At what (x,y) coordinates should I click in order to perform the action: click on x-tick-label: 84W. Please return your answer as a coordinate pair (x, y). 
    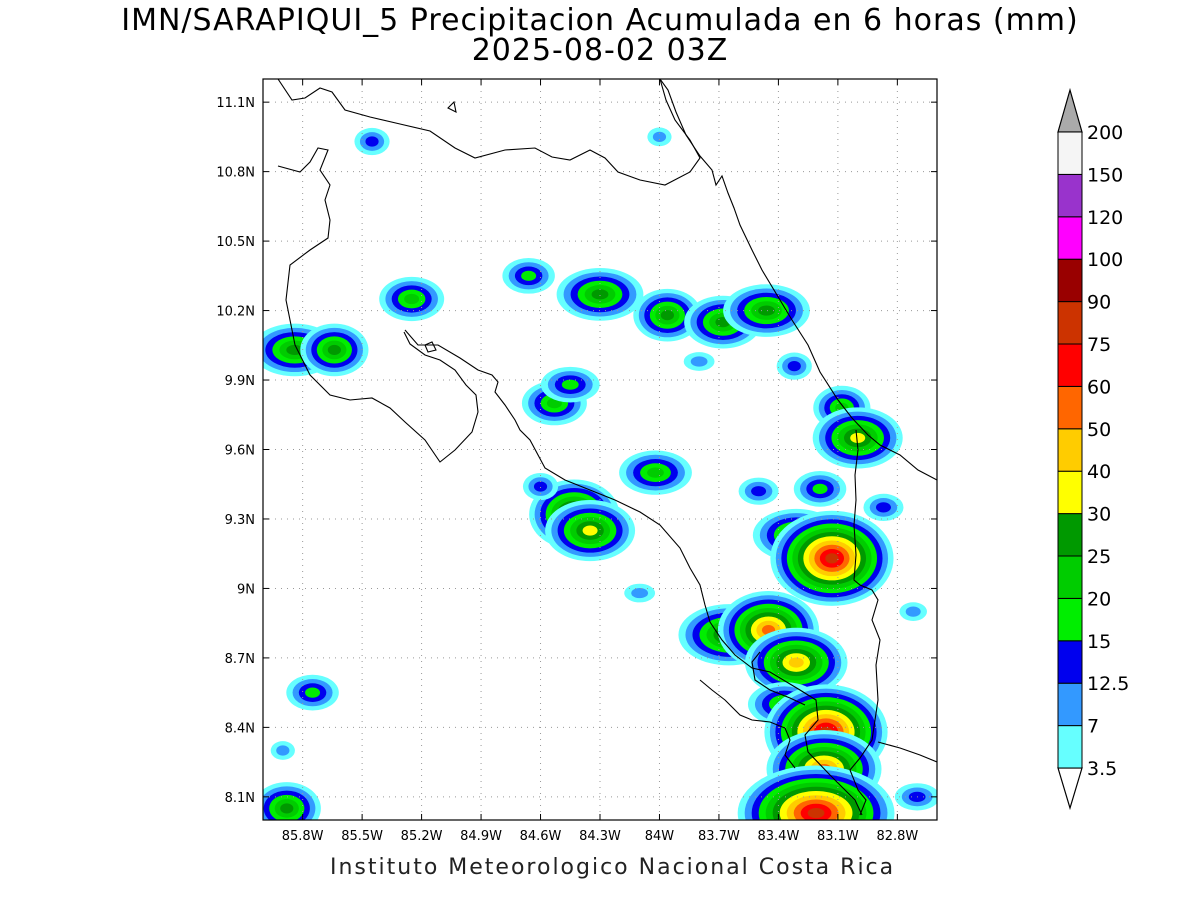
    Looking at the image, I should click on (660, 836).